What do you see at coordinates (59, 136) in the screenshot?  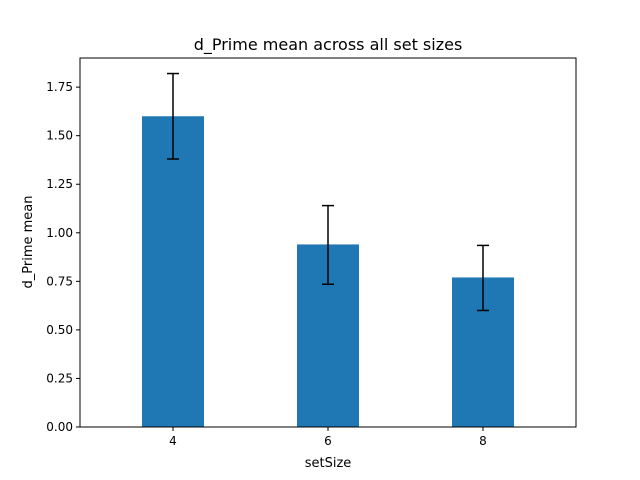 I see `y-tick-label: 1.50` at bounding box center [59, 136].